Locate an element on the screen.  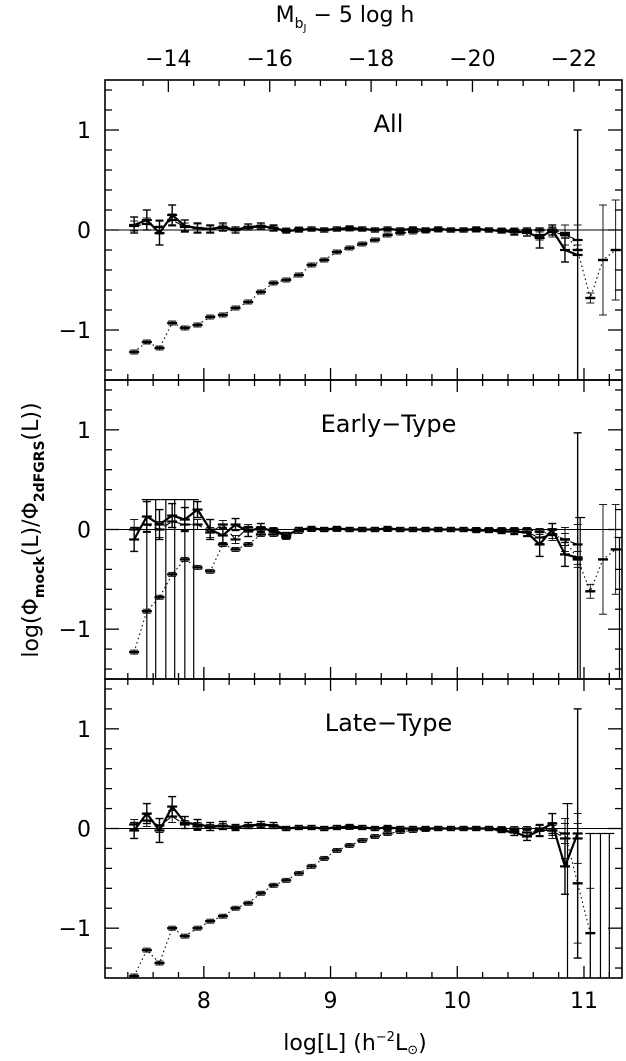
y-axis-label: log(Φmock(L)/Φ2dFGRS(L)) is located at coordinates (33, 529).